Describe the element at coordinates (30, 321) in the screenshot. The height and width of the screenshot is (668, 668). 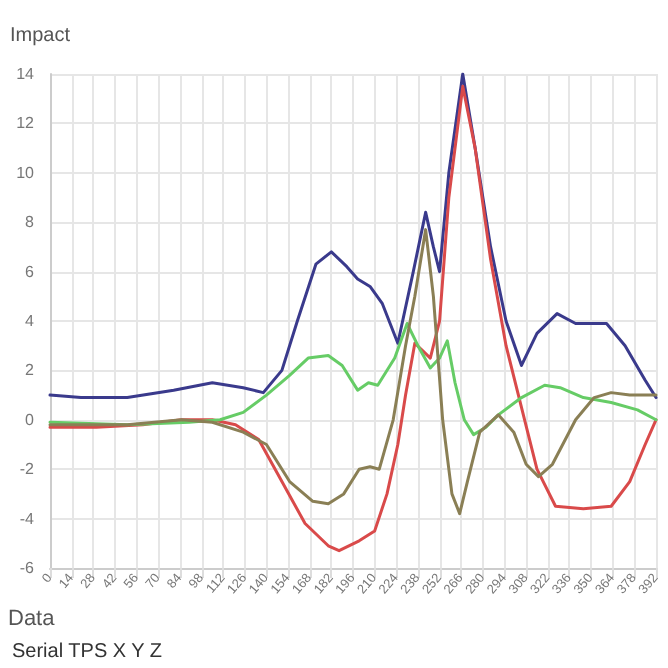
I see `y-tick-label: 4` at that location.